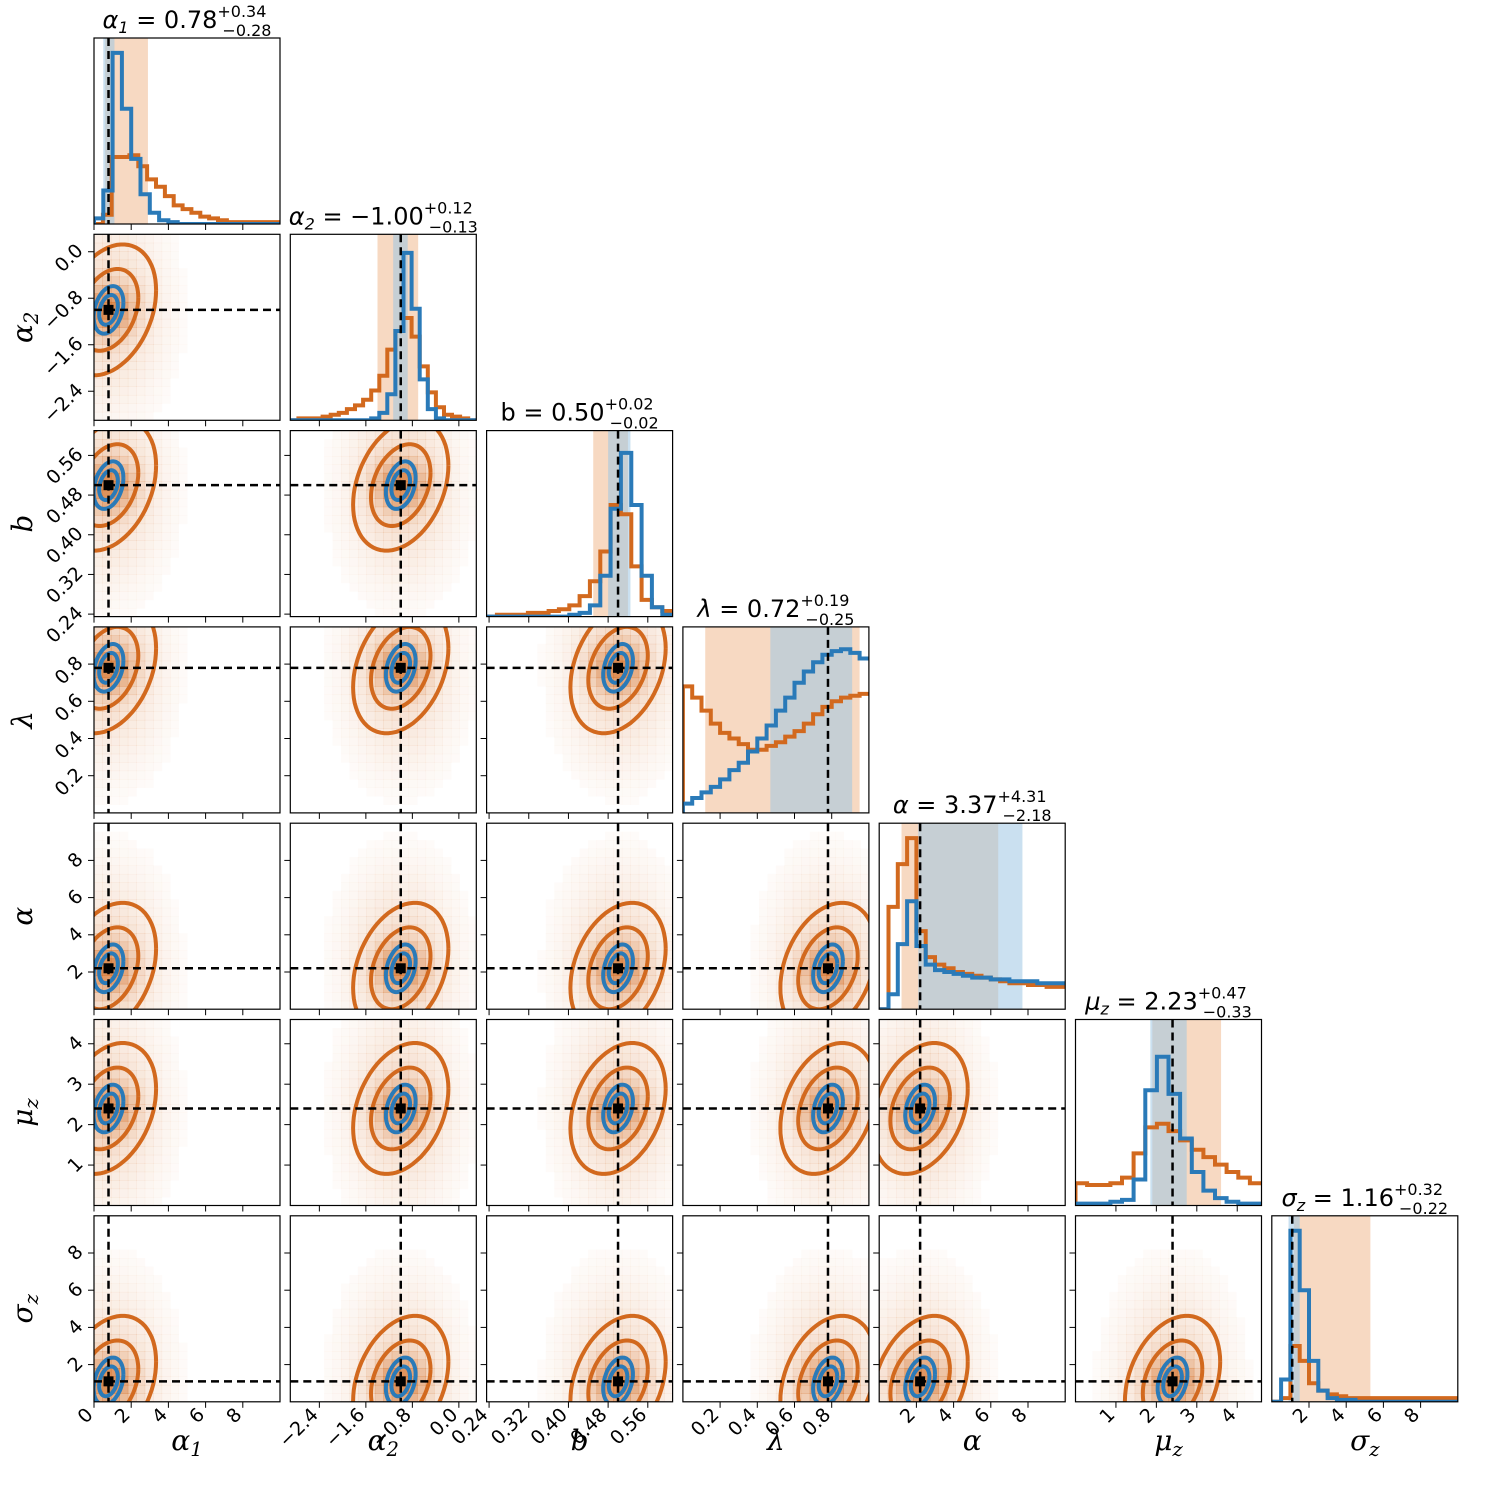 This screenshot has height=1495, width=1495. Describe the element at coordinates (187, 327) in the screenshot. I see `panel-frame` at that location.